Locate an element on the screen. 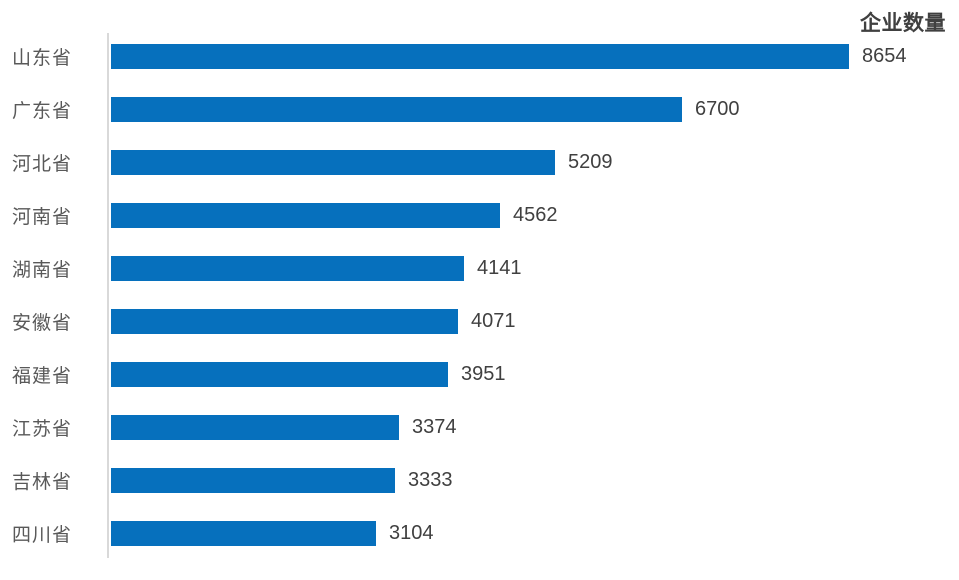 The image size is (959, 580). value-label: 3374 is located at coordinates (434, 427).